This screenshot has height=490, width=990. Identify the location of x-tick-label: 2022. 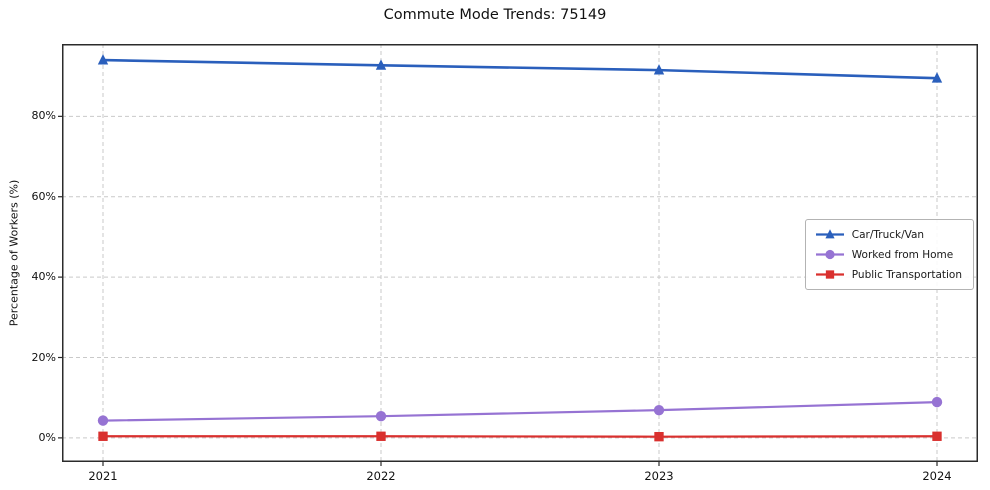
(381, 476).